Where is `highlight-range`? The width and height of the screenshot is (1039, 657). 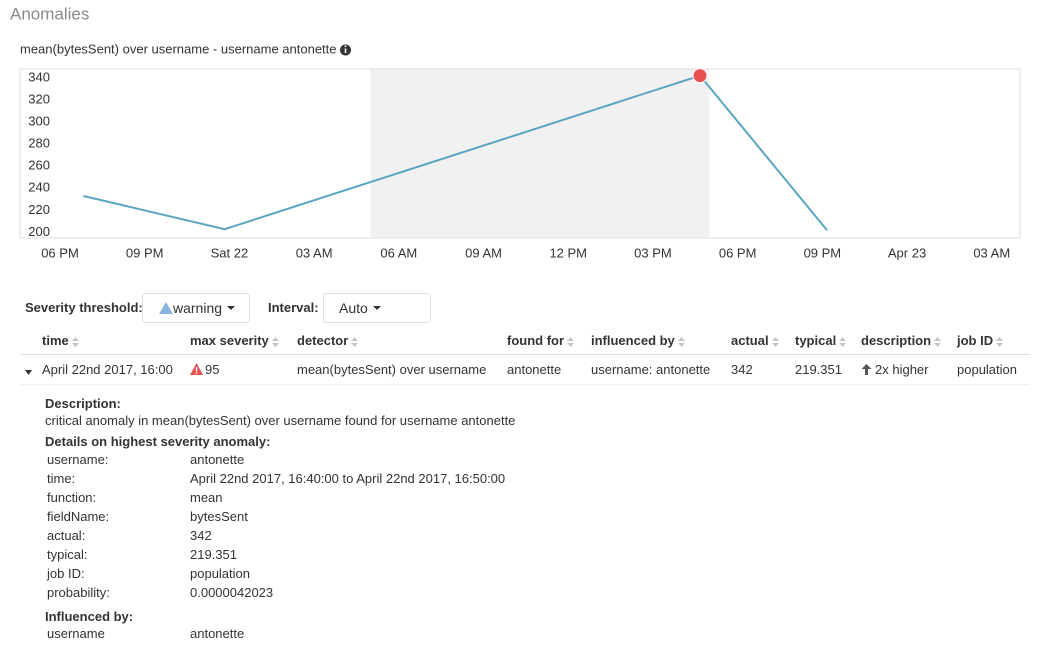
highlight-range is located at coordinates (540, 153).